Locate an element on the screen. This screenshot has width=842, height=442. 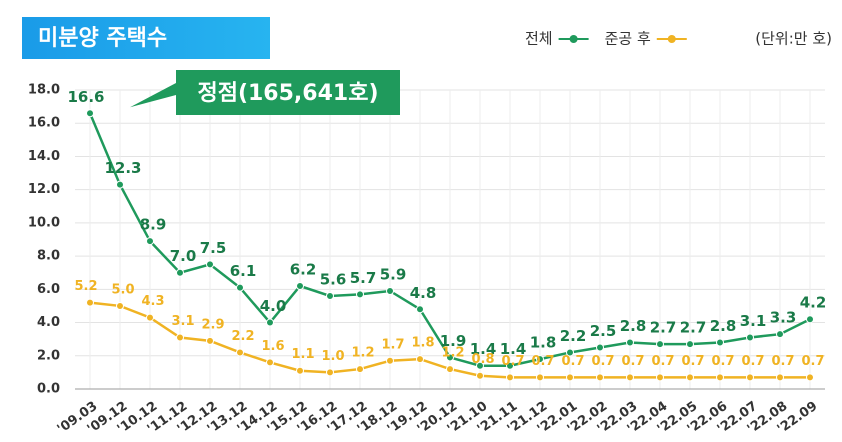
data-label: 5.7 is located at coordinates (363, 278).